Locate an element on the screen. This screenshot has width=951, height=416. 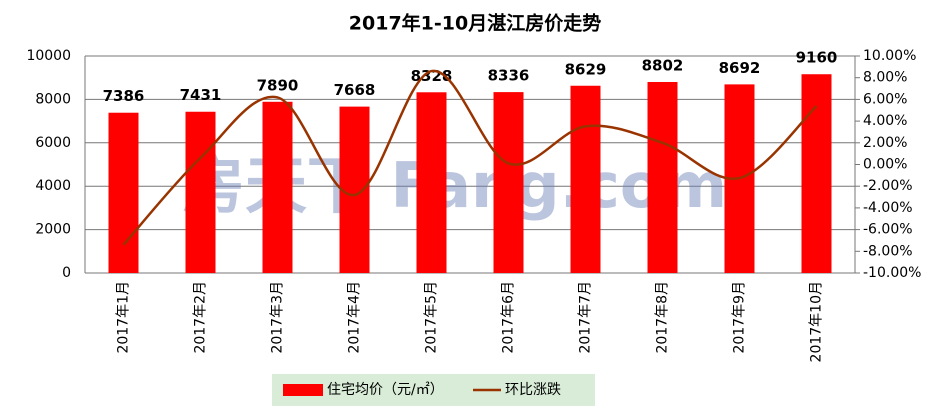
chart-title: 2017年1-10月湛江房价走势 is located at coordinates (475, 23).